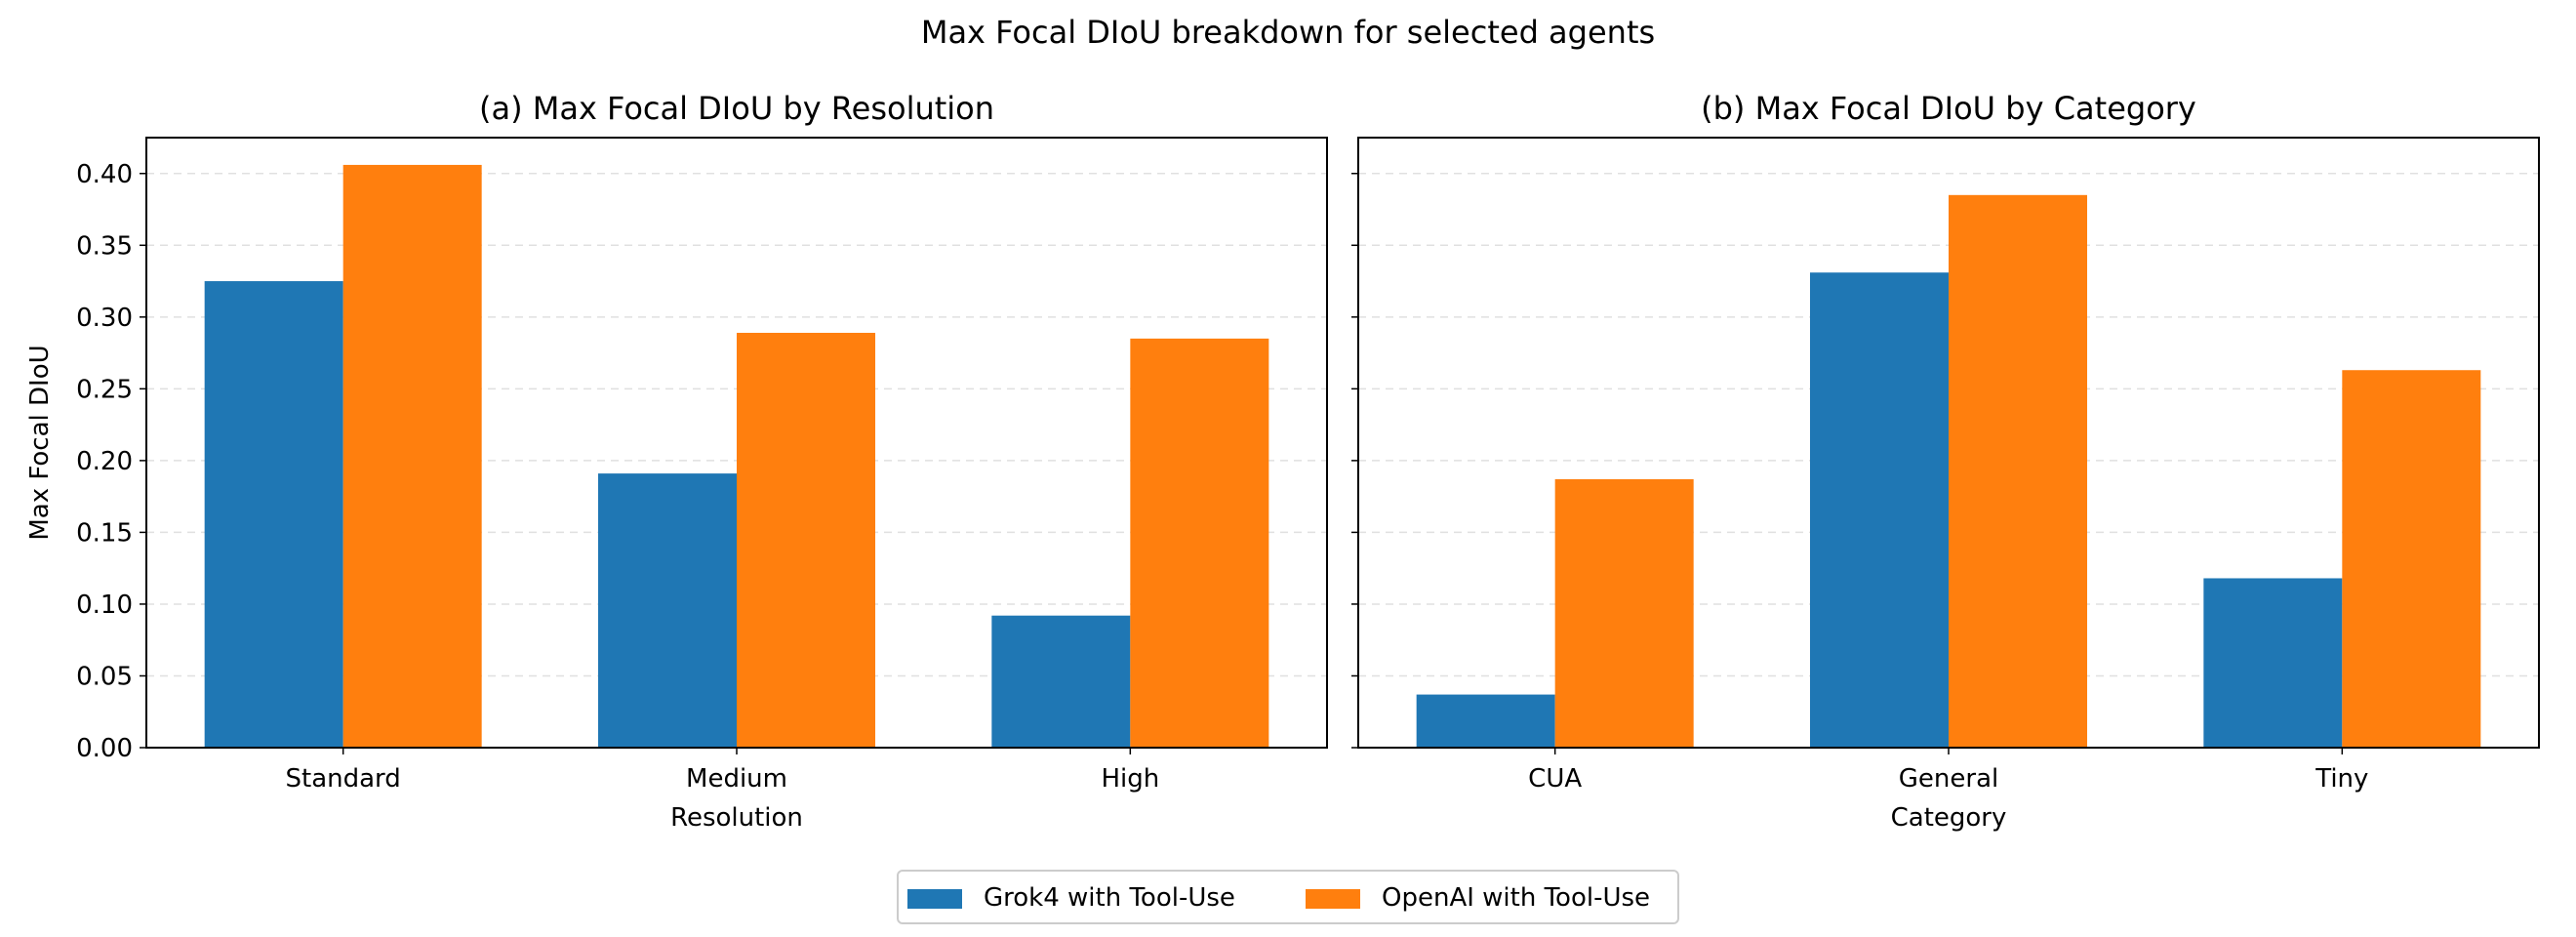 This screenshot has width=2576, height=937. I want to click on bar-grok4-with-tool-use-general, so click(1879, 510).